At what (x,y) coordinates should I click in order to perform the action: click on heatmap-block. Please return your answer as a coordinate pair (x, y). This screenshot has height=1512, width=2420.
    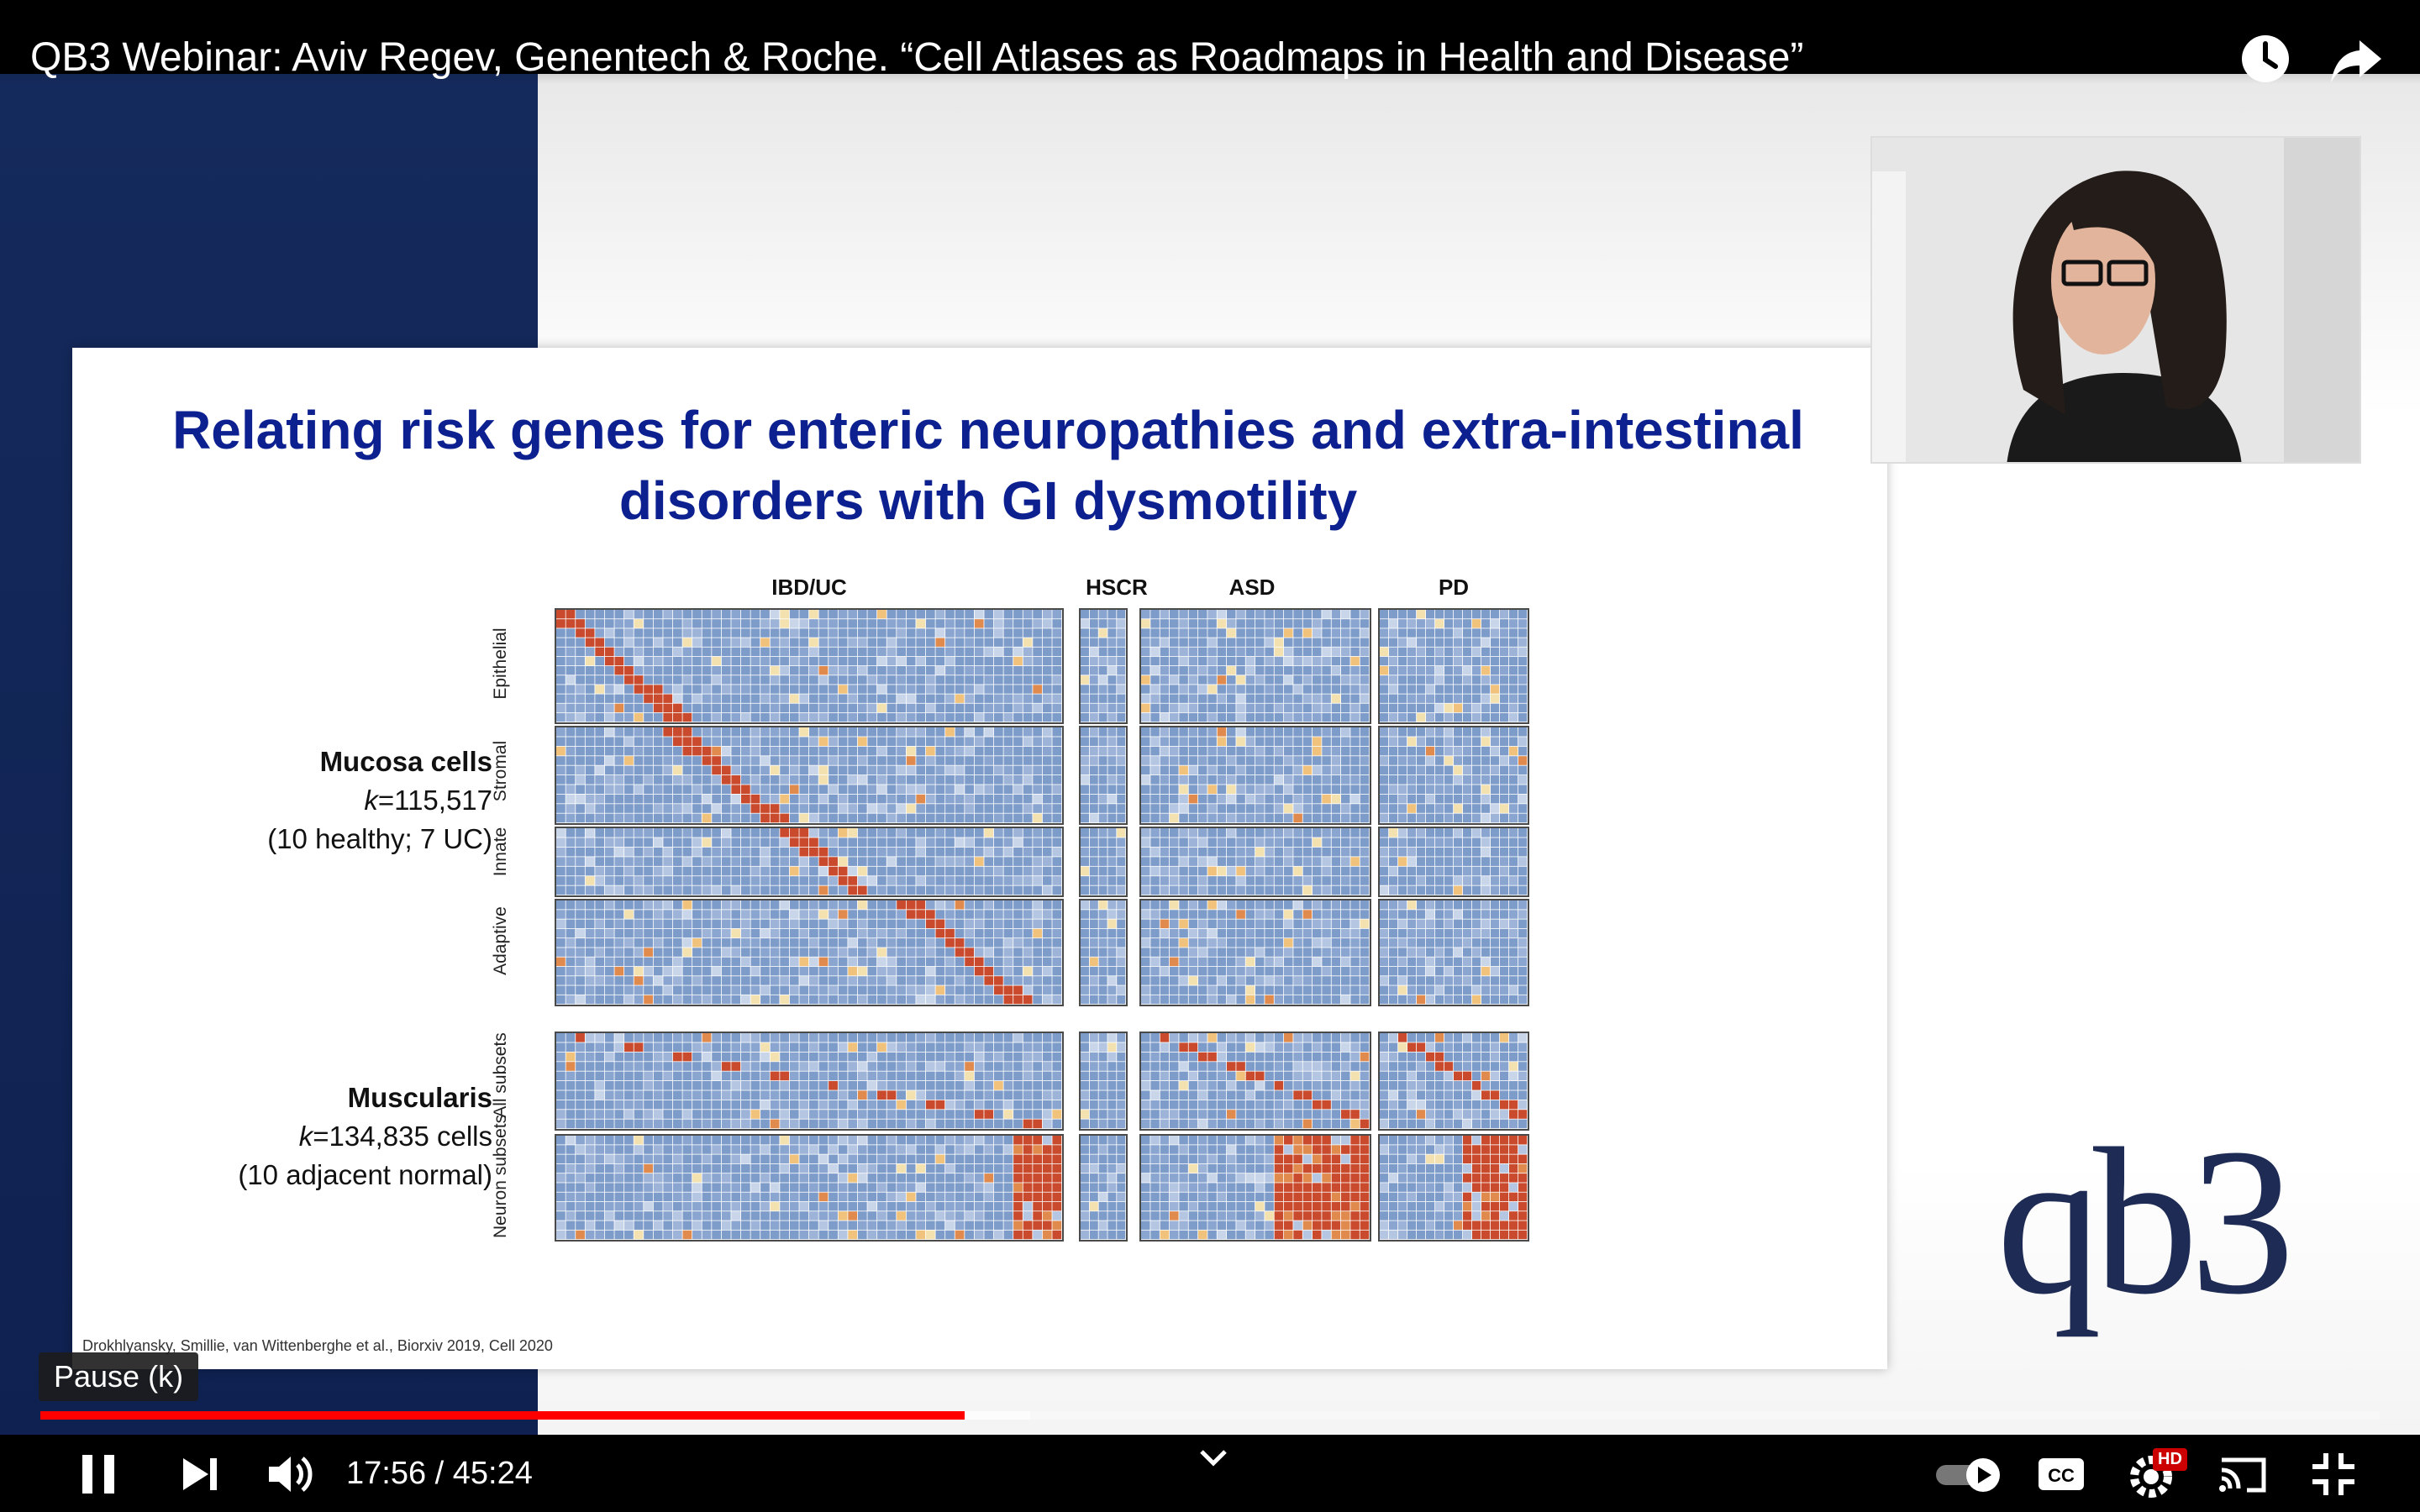
    Looking at the image, I should click on (1255, 775).